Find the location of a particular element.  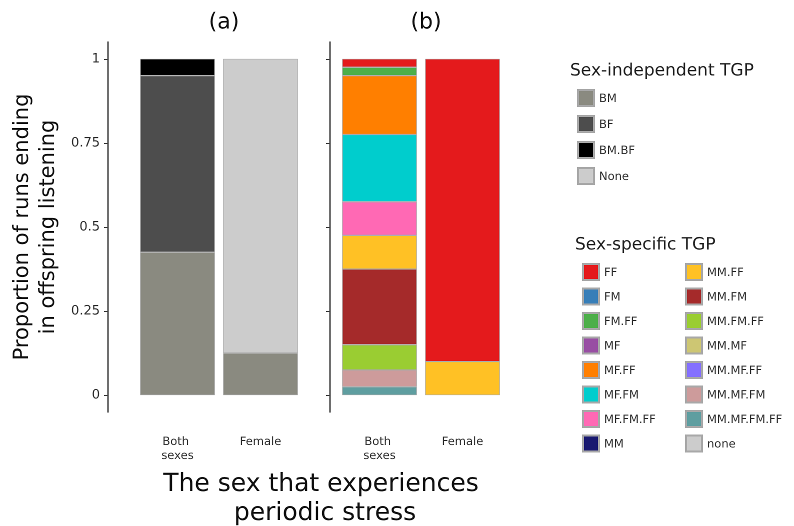

x-axis-title: The sex that experiences periodic stress is located at coordinates (324, 497).